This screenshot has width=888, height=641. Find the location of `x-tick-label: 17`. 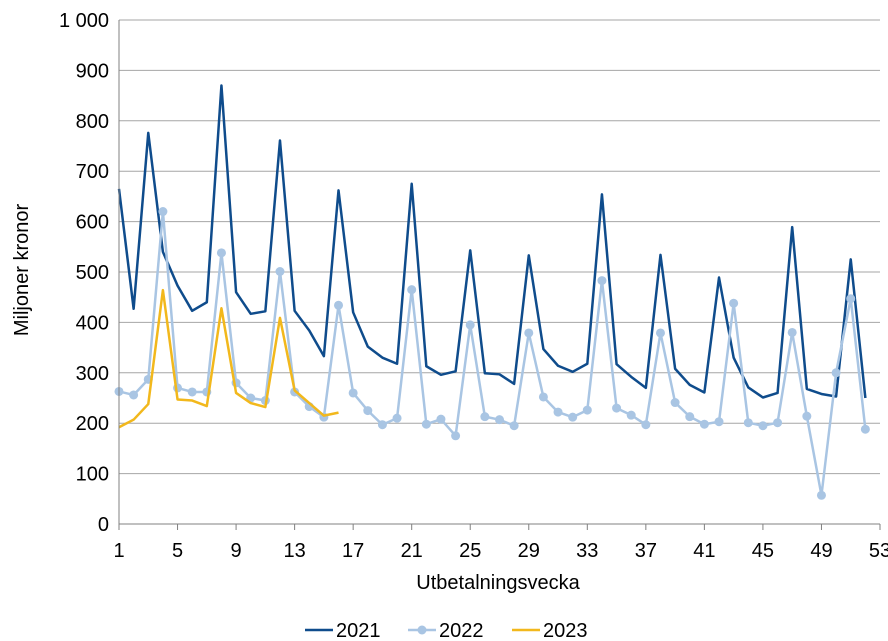

x-tick-label: 17 is located at coordinates (353, 551).